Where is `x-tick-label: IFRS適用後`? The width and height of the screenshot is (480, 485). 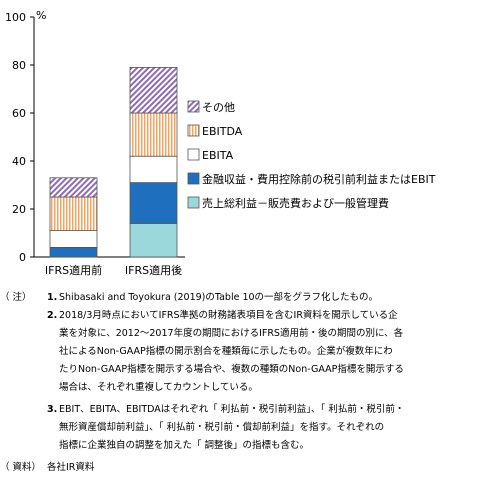
x-tick-label: IFRS適用後 is located at coordinates (153, 270).